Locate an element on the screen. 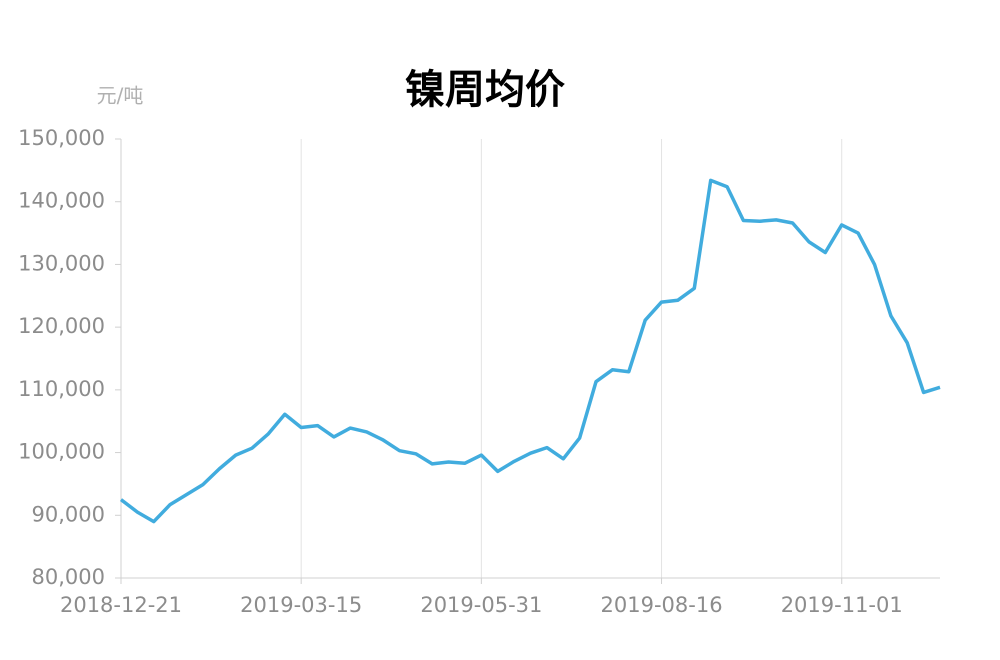  y-axis-unit: 元/吨 is located at coordinates (120, 96).